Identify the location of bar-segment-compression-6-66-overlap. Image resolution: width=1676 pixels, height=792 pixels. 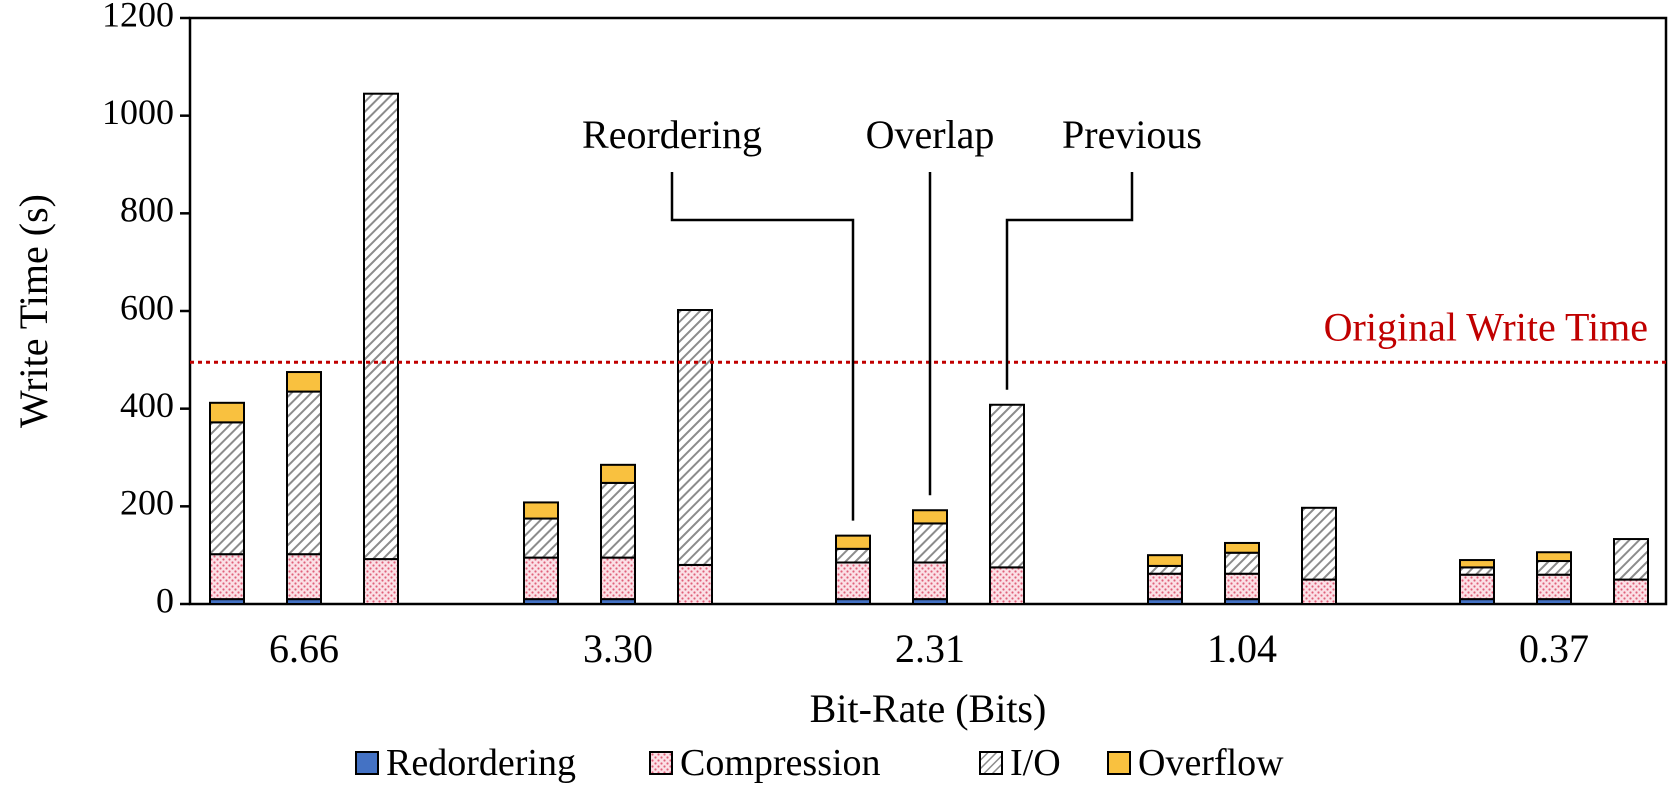
(304, 577).